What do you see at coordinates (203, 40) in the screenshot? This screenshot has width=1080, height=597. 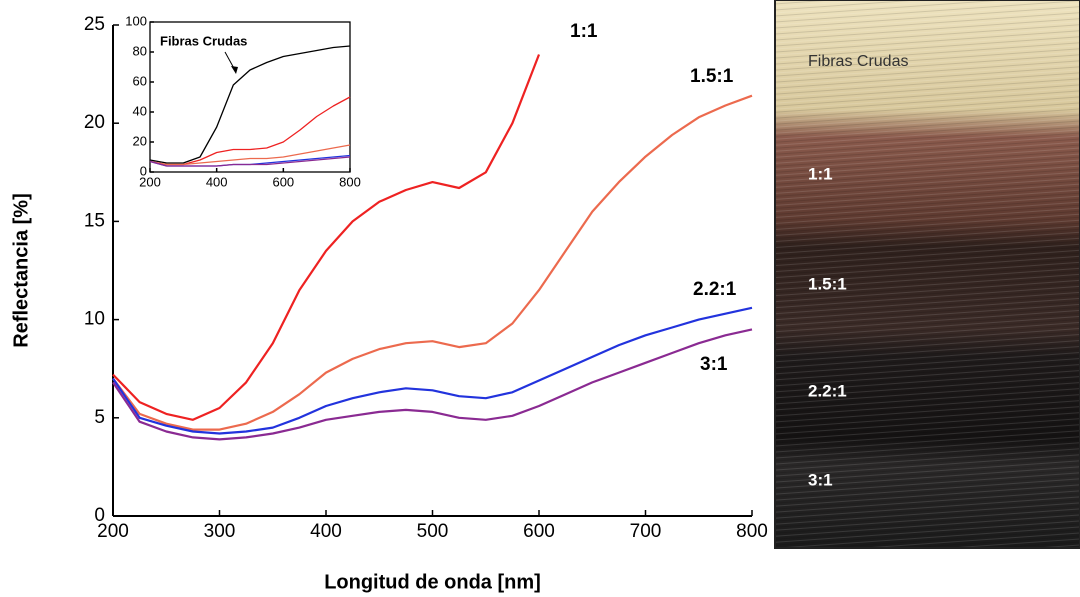 I see `annotation: Fibras Crudas` at bounding box center [203, 40].